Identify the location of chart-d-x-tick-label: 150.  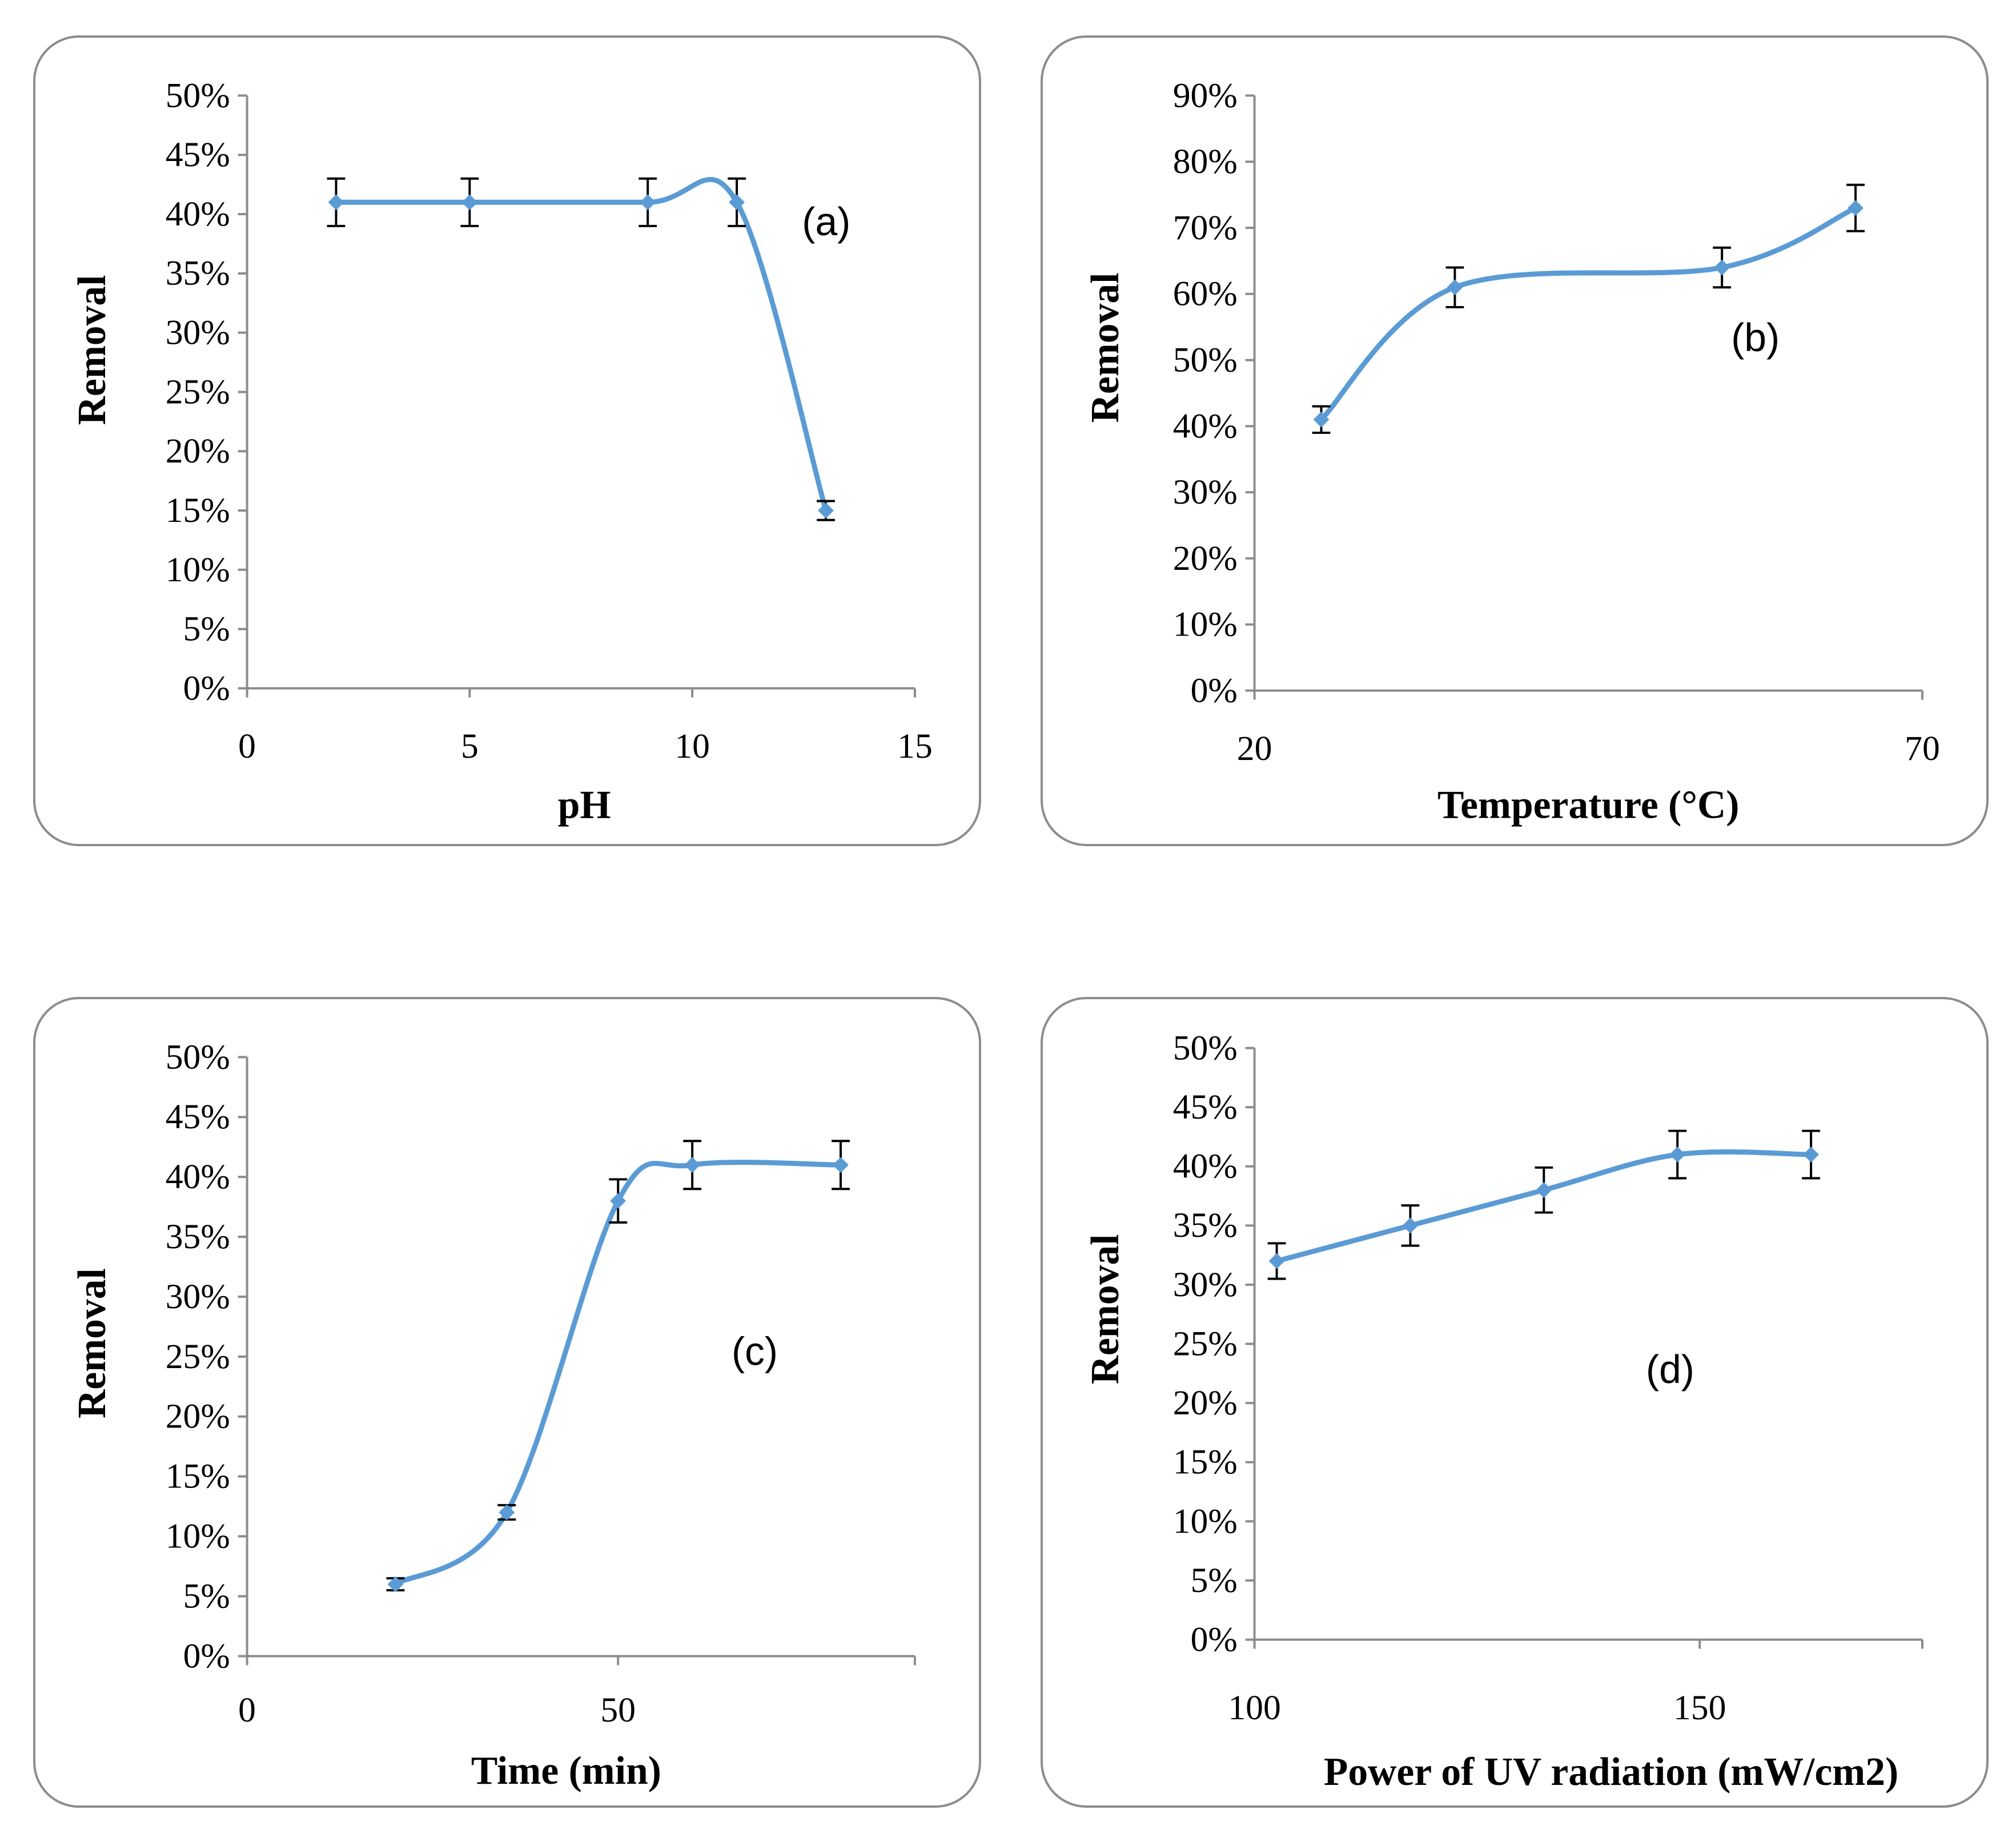
(1699, 1707).